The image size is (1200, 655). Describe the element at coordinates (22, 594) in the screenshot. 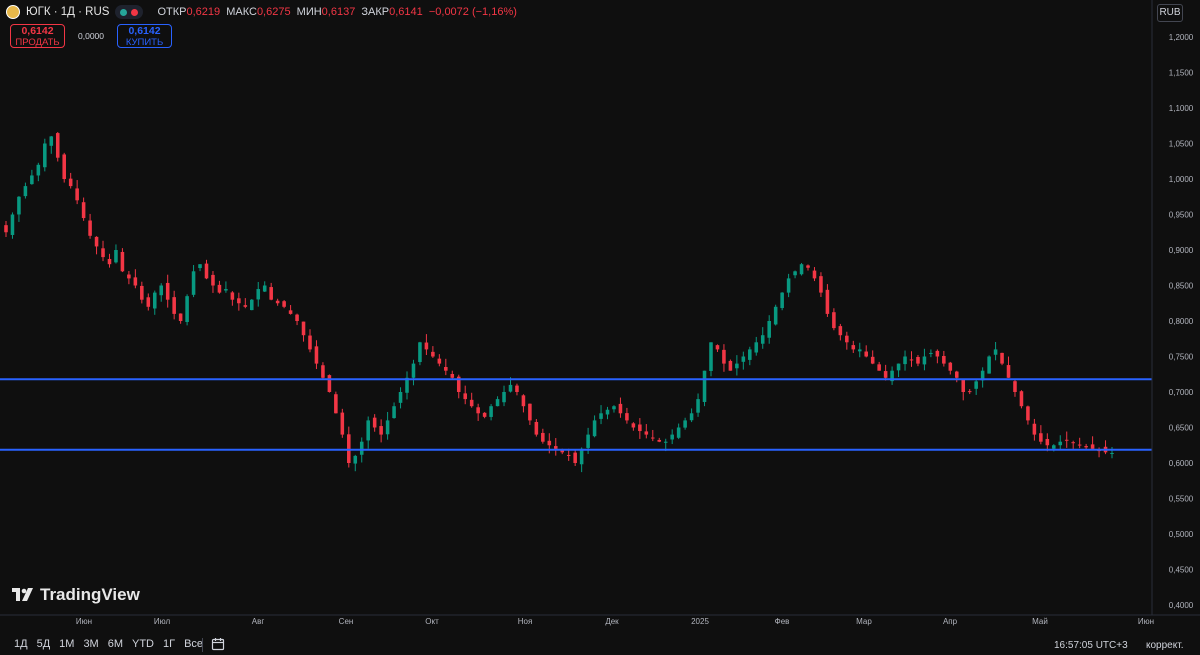

I see `tradingview-logo-icon` at that location.